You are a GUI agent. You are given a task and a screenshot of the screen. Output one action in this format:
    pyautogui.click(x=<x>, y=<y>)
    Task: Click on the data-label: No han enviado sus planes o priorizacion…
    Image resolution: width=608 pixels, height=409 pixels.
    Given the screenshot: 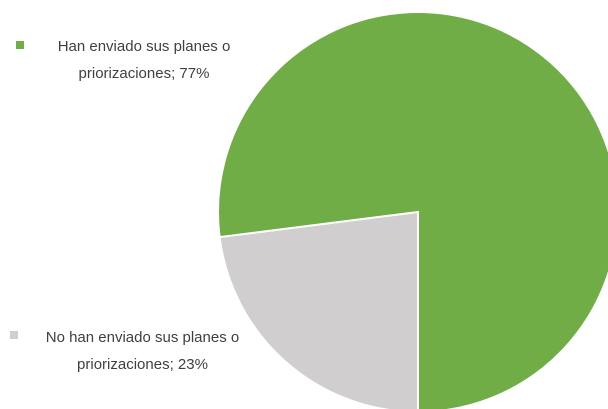 What is the action you would take?
    pyautogui.click(x=142, y=351)
    